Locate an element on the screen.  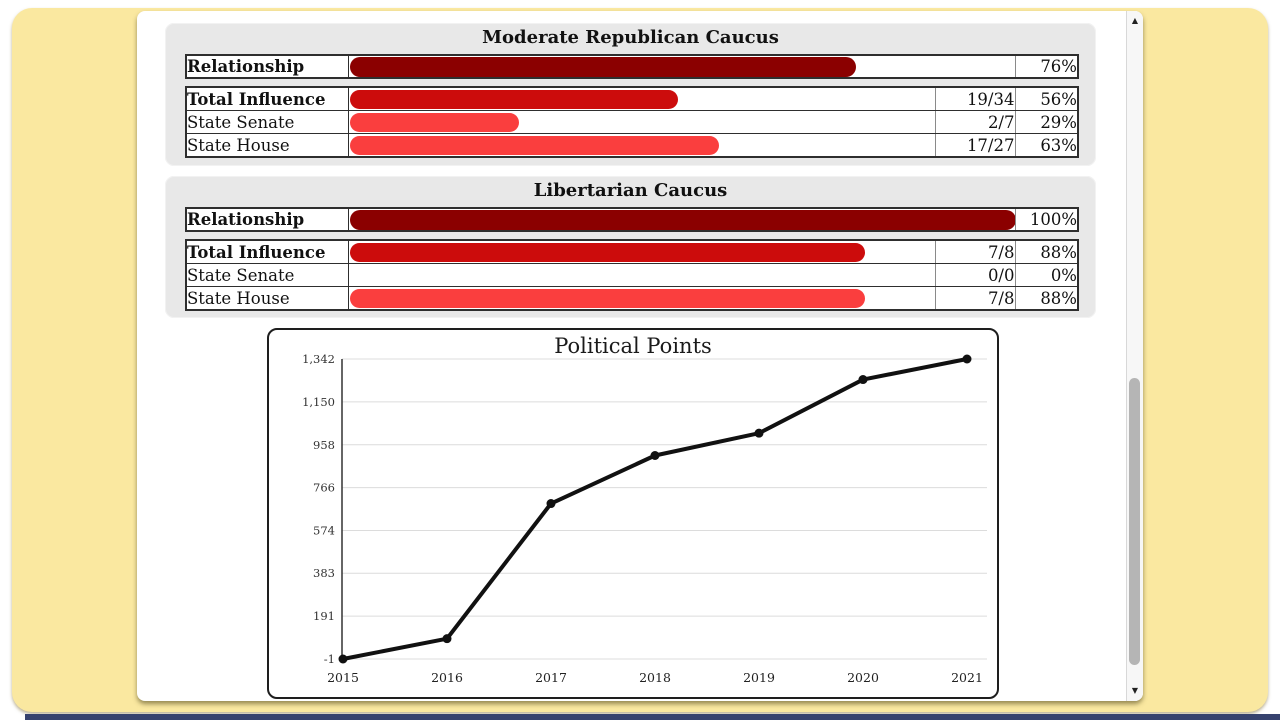
svg-text: 2016 is located at coordinates (447, 677).